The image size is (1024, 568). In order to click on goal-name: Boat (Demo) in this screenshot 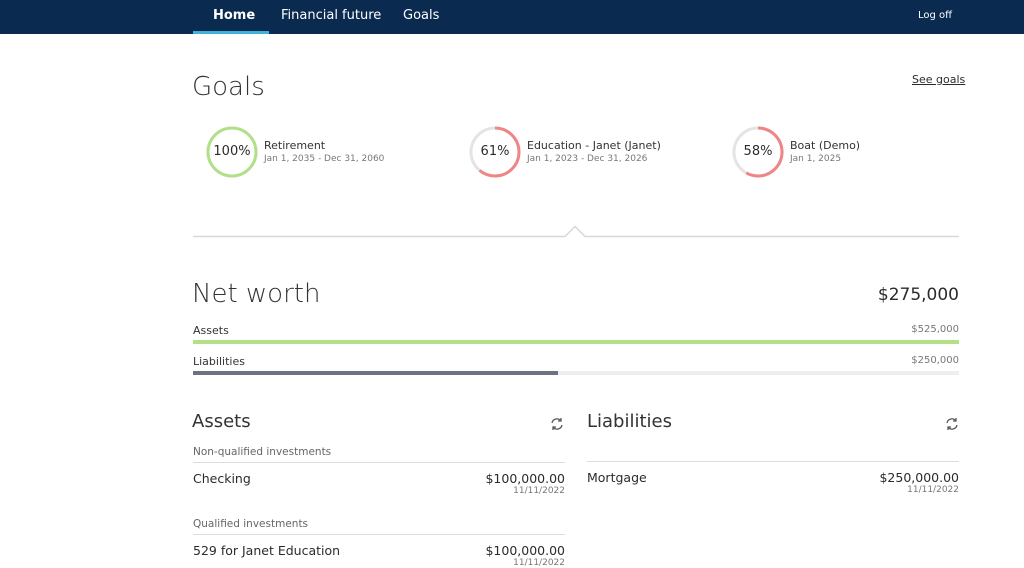, I will do `click(825, 145)`.